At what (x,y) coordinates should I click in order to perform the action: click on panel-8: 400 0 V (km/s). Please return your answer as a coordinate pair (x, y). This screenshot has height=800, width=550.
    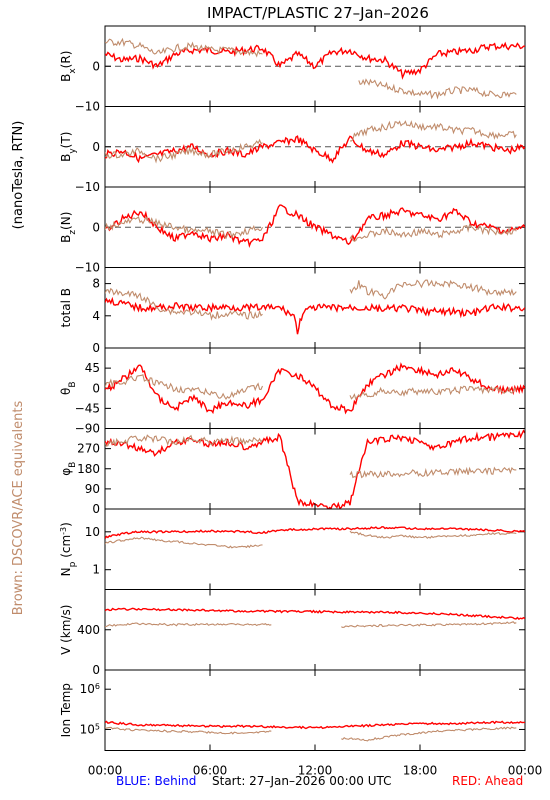
    Looking at the image, I should click on (292, 633).